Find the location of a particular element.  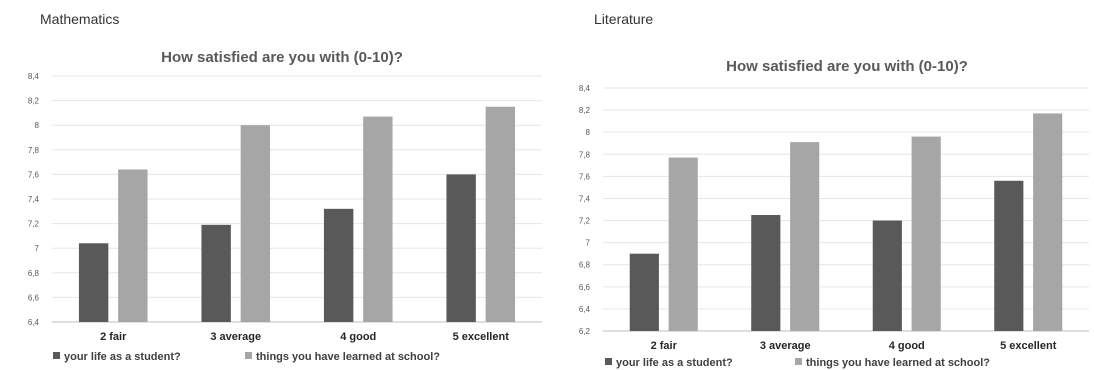

panel-heading-mathematics: Mathematics is located at coordinates (80, 19).